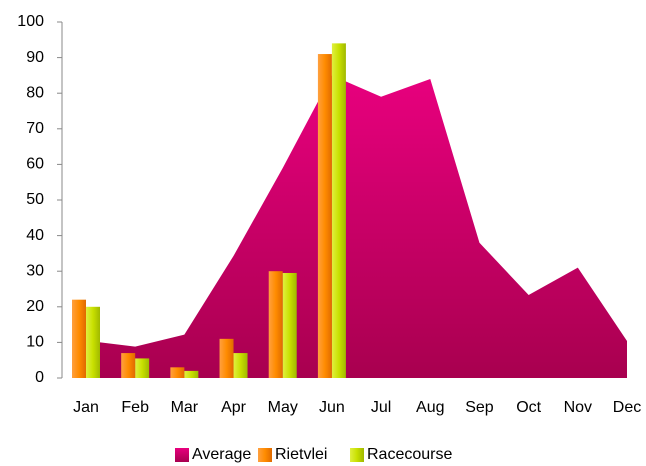  What do you see at coordinates (185, 407) in the screenshot?
I see `x-tick-label: Mar` at bounding box center [185, 407].